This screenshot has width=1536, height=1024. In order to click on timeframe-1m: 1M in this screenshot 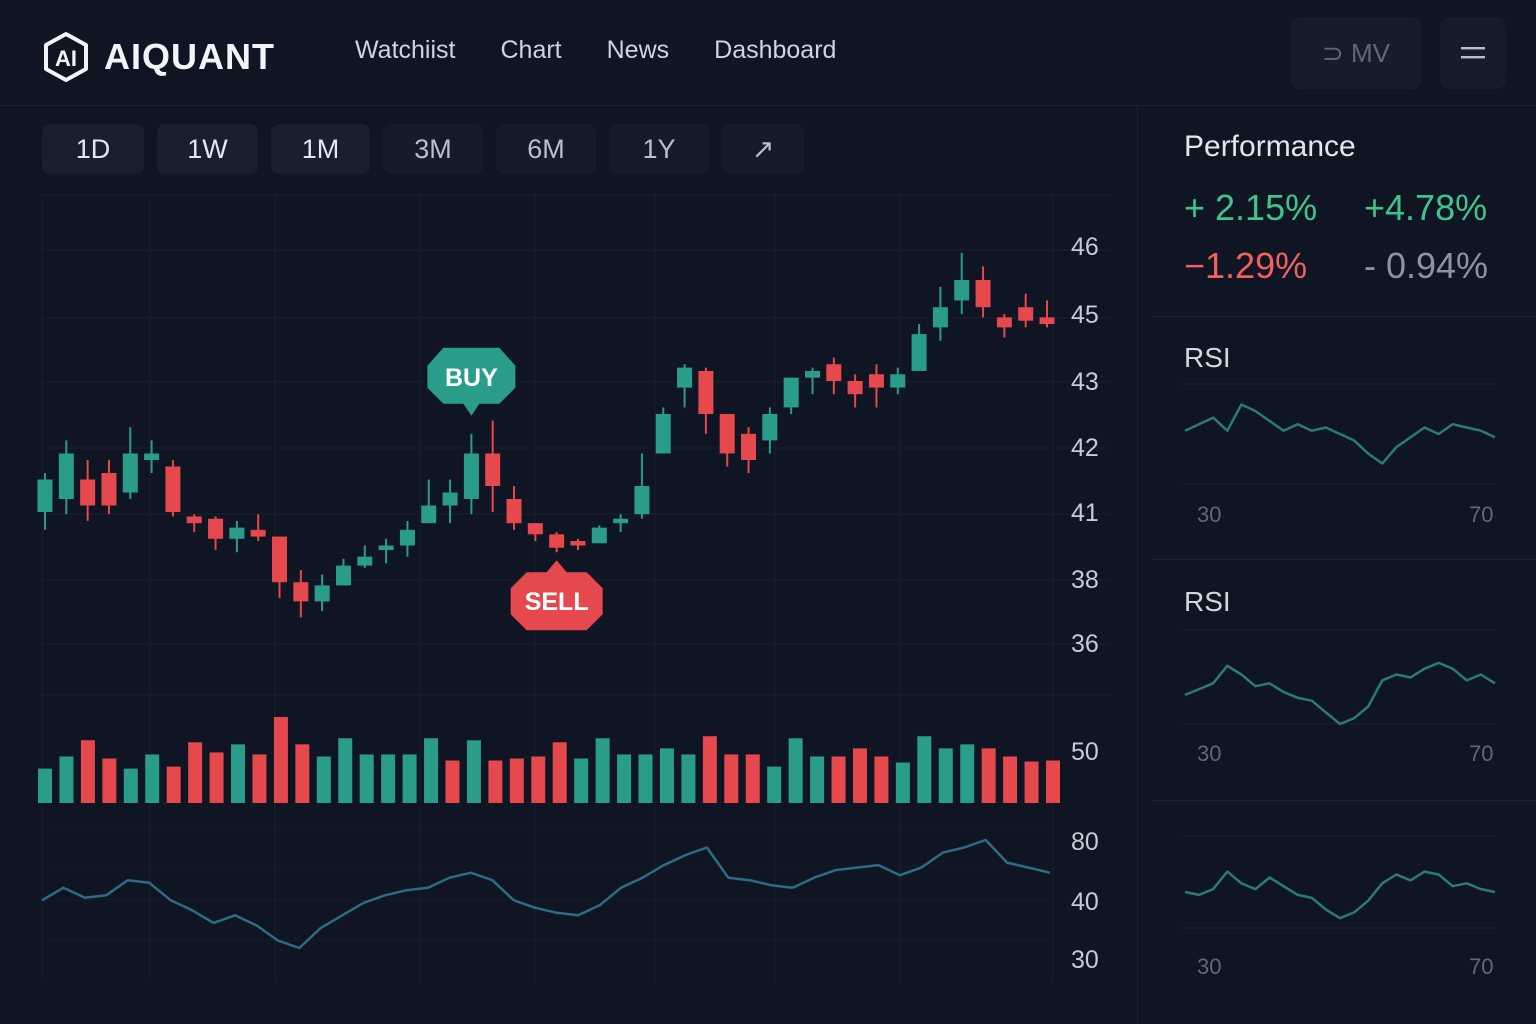, I will do `click(320, 149)`.